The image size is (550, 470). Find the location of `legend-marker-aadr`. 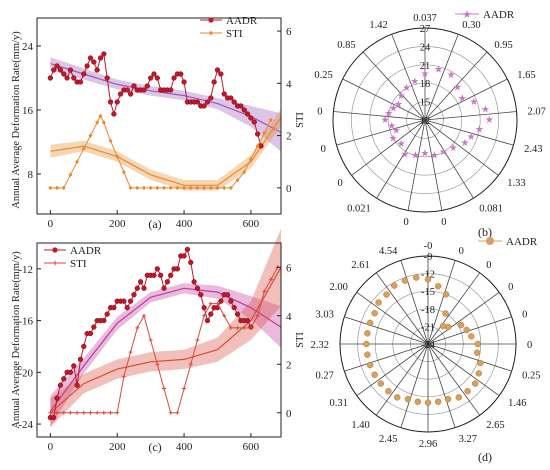

legend-marker-aadr is located at coordinates (211, 20).